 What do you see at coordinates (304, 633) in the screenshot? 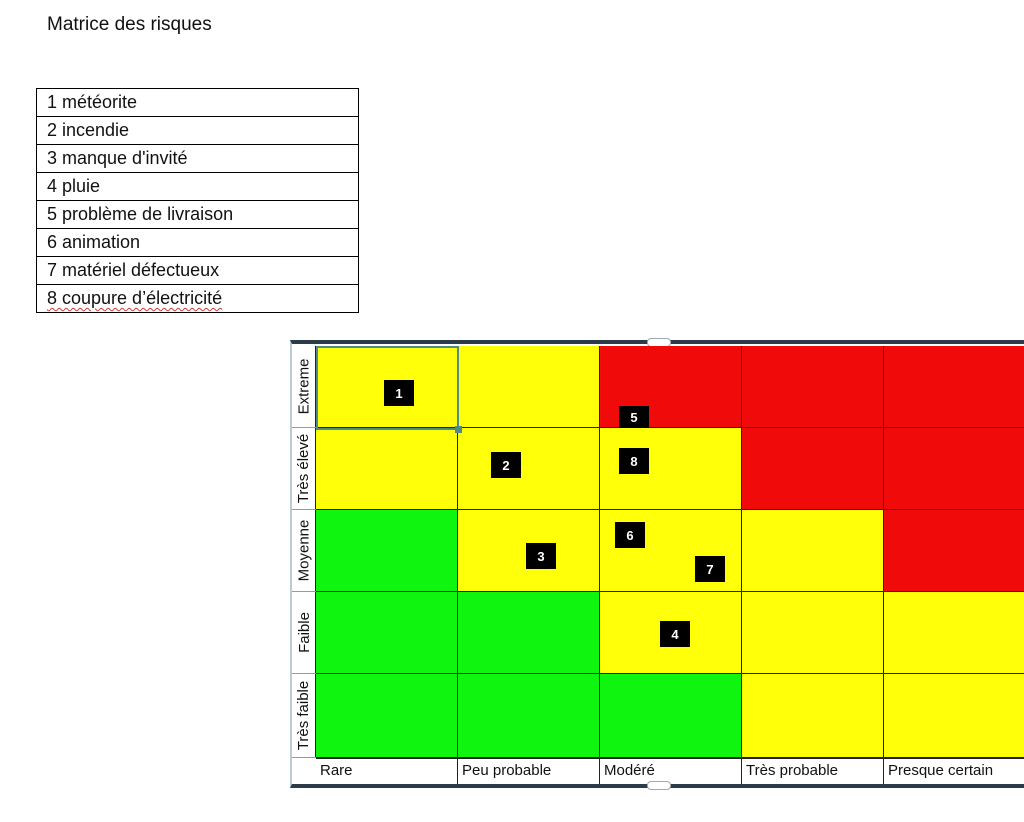
I see `row-label-faible: Faible` at bounding box center [304, 633].